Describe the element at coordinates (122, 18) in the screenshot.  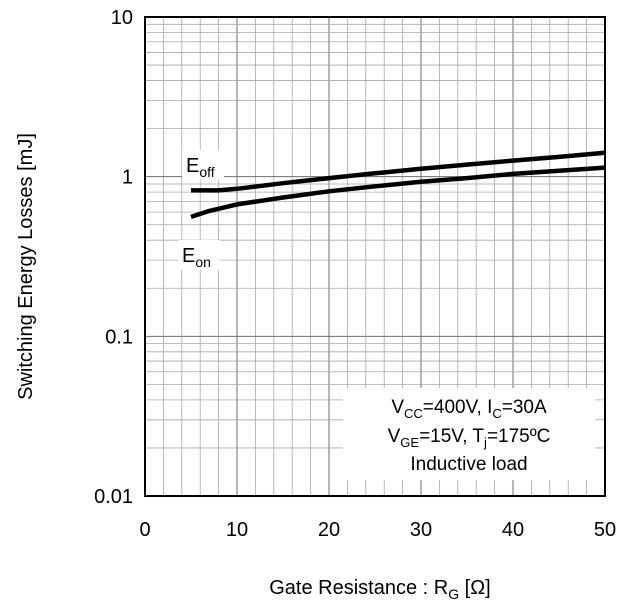
I see `y-tick-label: 10` at that location.